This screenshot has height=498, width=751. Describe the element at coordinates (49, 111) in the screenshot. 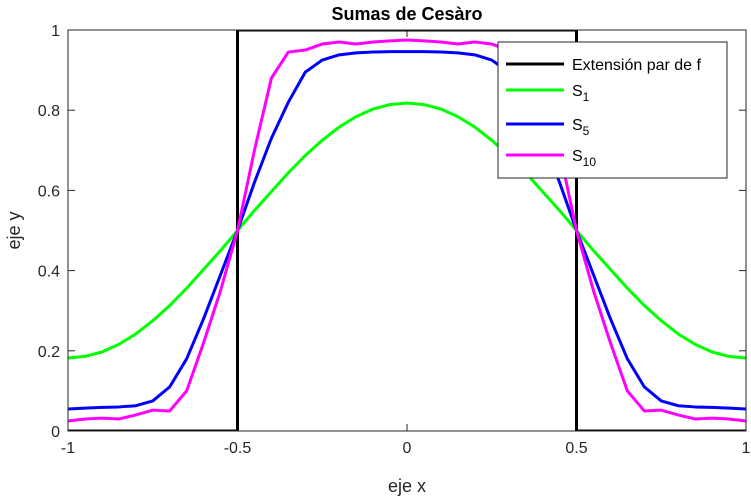

I see `y-tick-label: 0.8` at that location.